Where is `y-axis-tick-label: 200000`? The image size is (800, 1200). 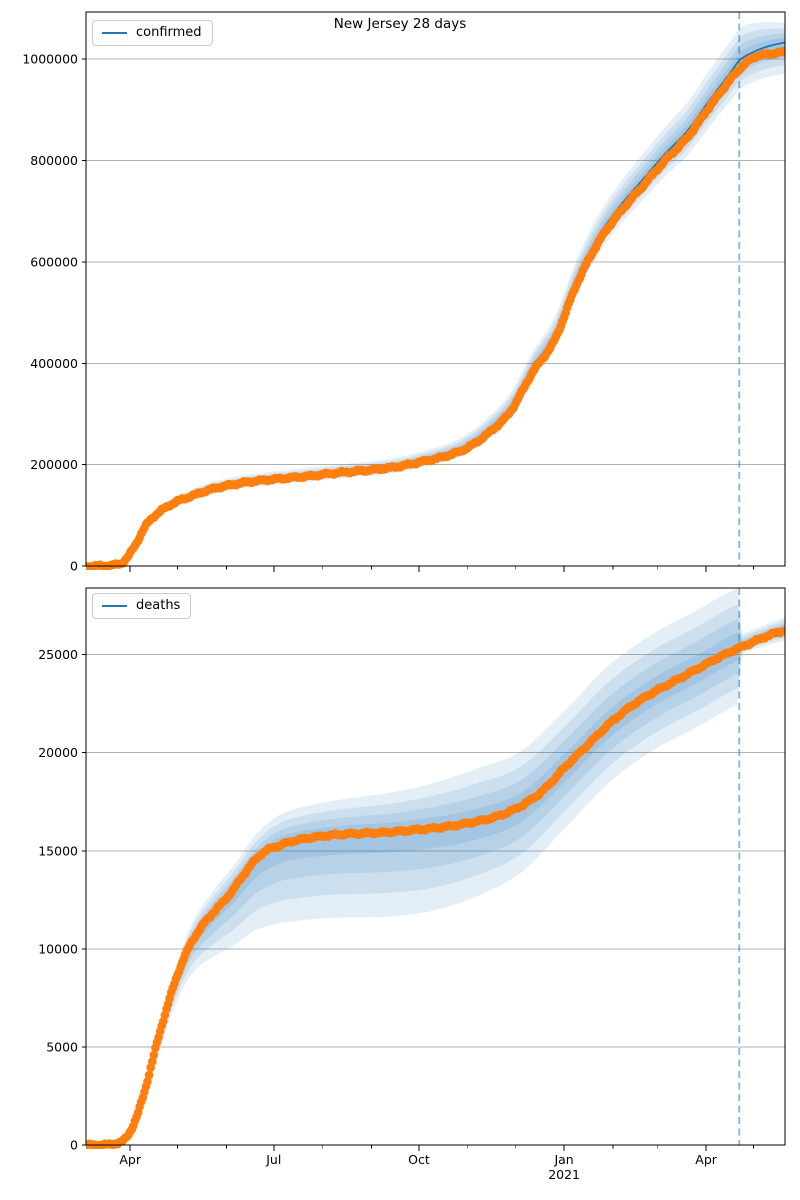
y-axis-tick-label: 200000 is located at coordinates (54, 464).